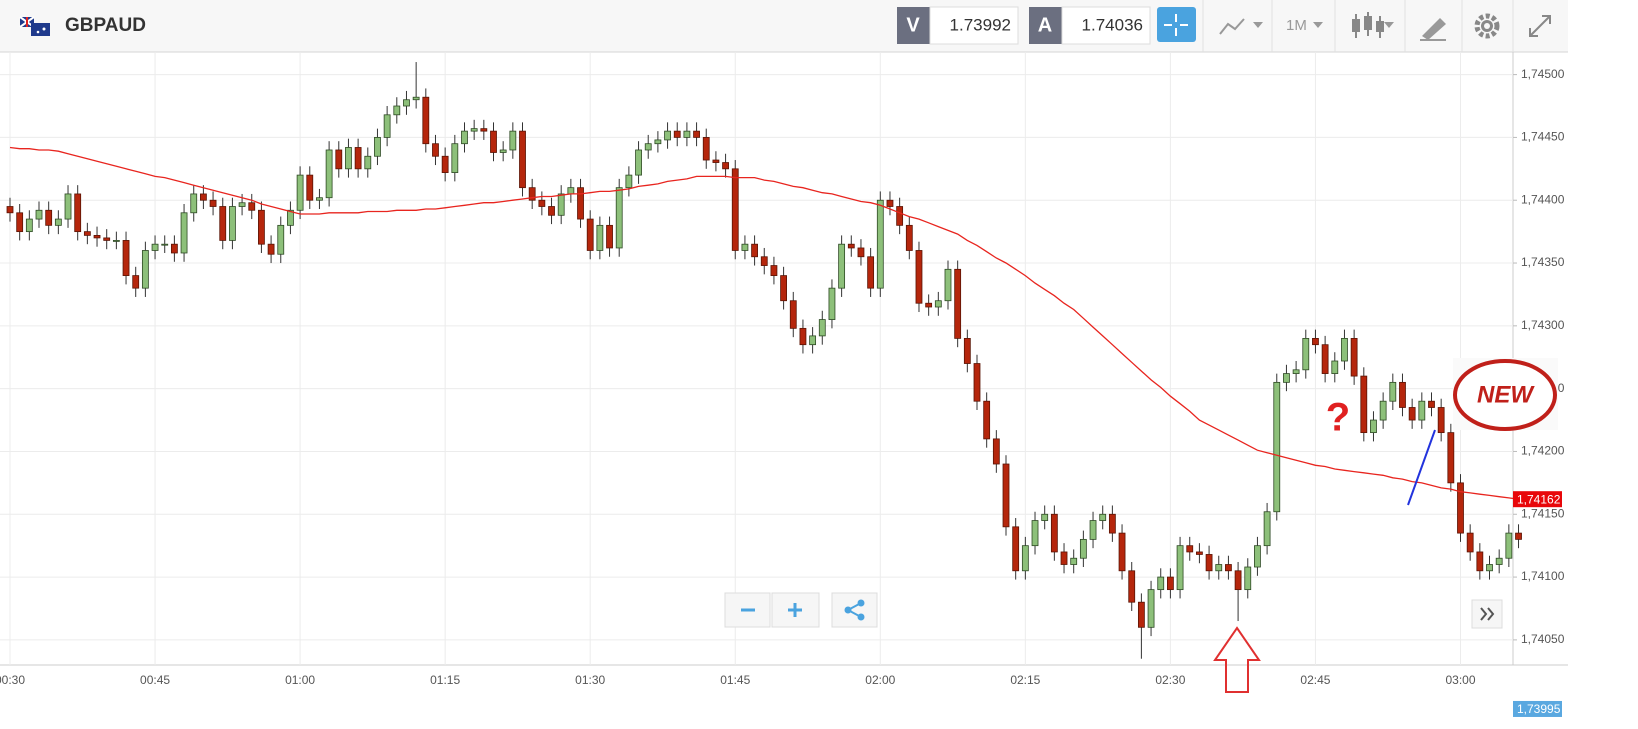 This screenshot has width=1638, height=729. What do you see at coordinates (1543, 513) in the screenshot?
I see `y-tick-label: 1,74150` at bounding box center [1543, 513].